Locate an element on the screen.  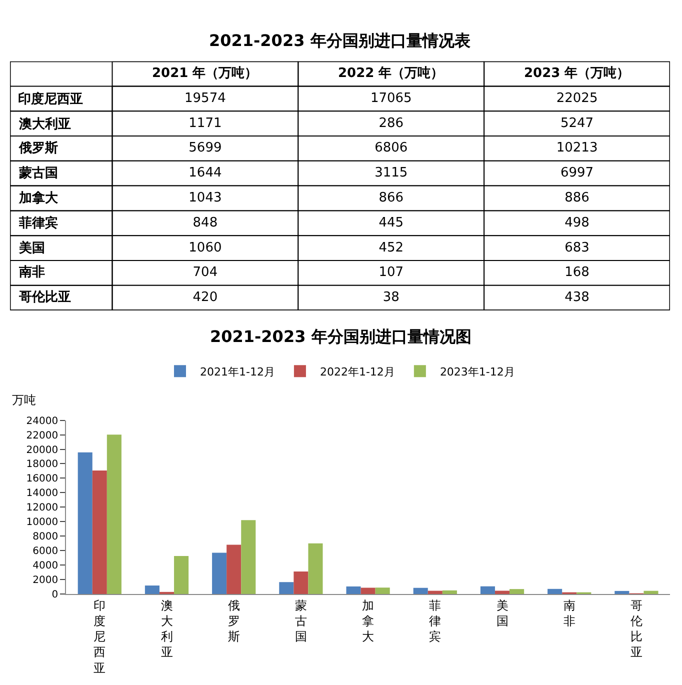
y-tick-label: 12000 is located at coordinates (42, 508).